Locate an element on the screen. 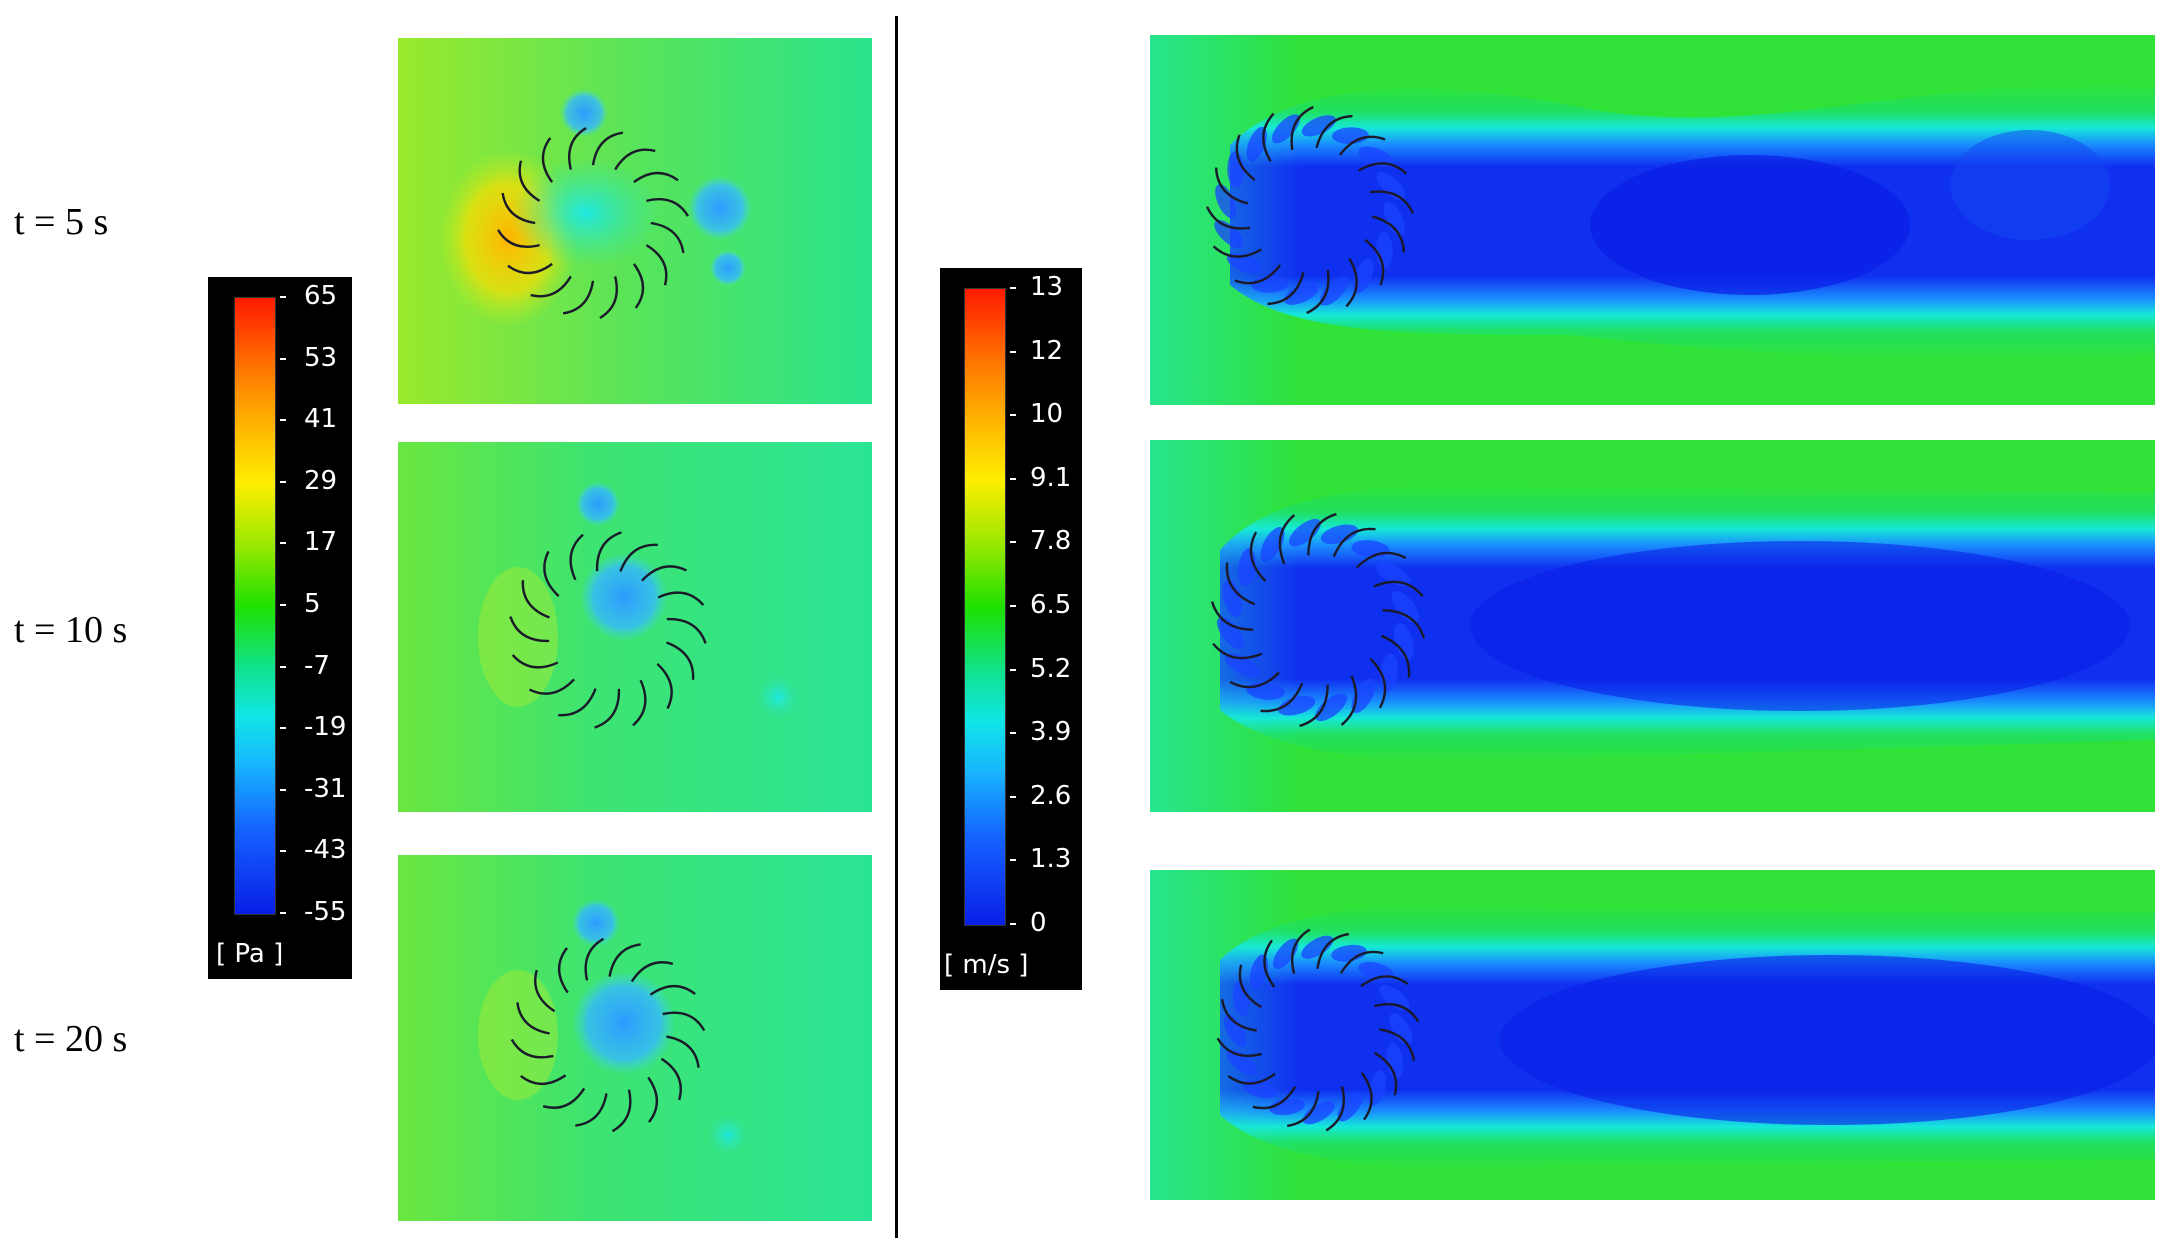 This screenshot has height=1251, width=2170. pressure-field-t10-plot is located at coordinates (635, 627).